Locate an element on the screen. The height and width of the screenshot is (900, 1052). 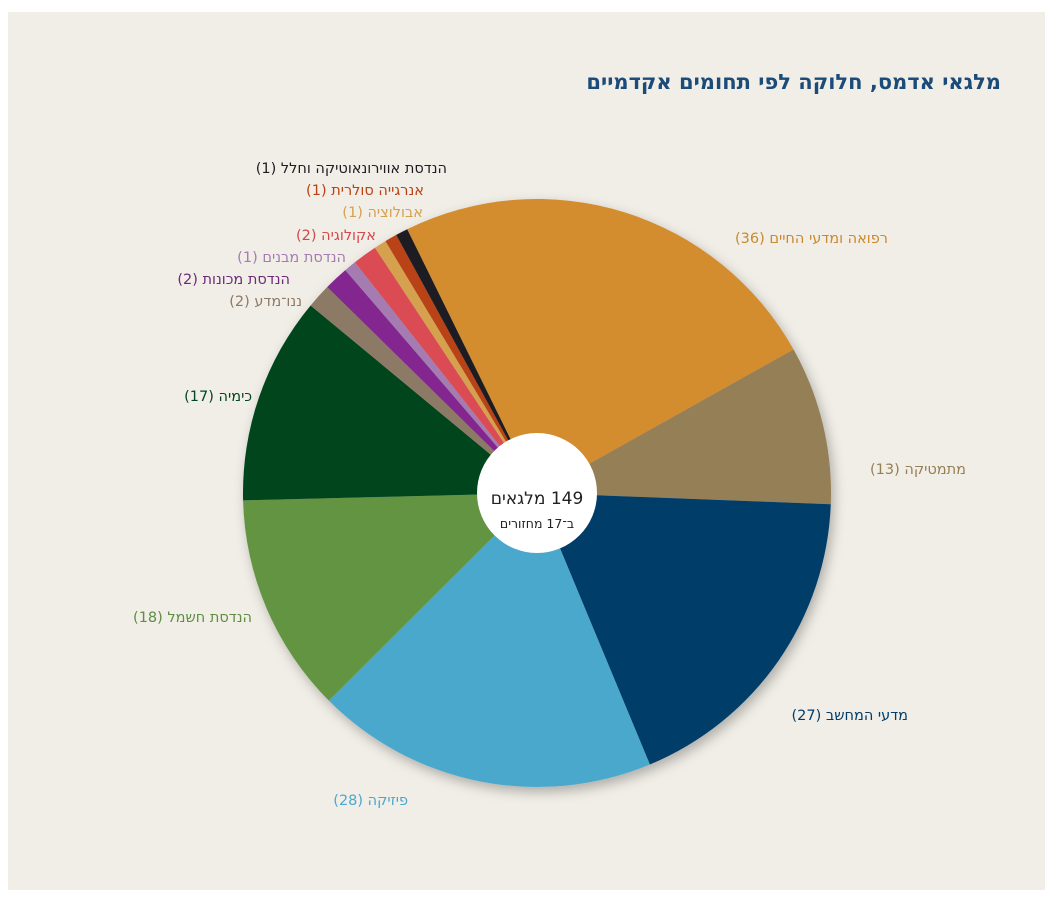
slice-label-3: פיזיקה (28) is located at coordinates (370, 801).